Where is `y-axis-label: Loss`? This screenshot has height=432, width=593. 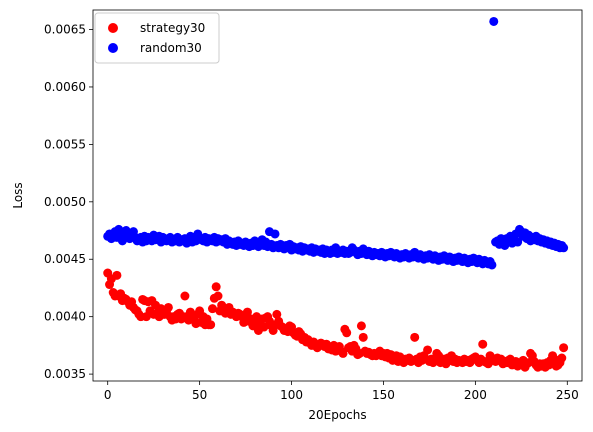 y-axis-label: Loss is located at coordinates (18, 195).